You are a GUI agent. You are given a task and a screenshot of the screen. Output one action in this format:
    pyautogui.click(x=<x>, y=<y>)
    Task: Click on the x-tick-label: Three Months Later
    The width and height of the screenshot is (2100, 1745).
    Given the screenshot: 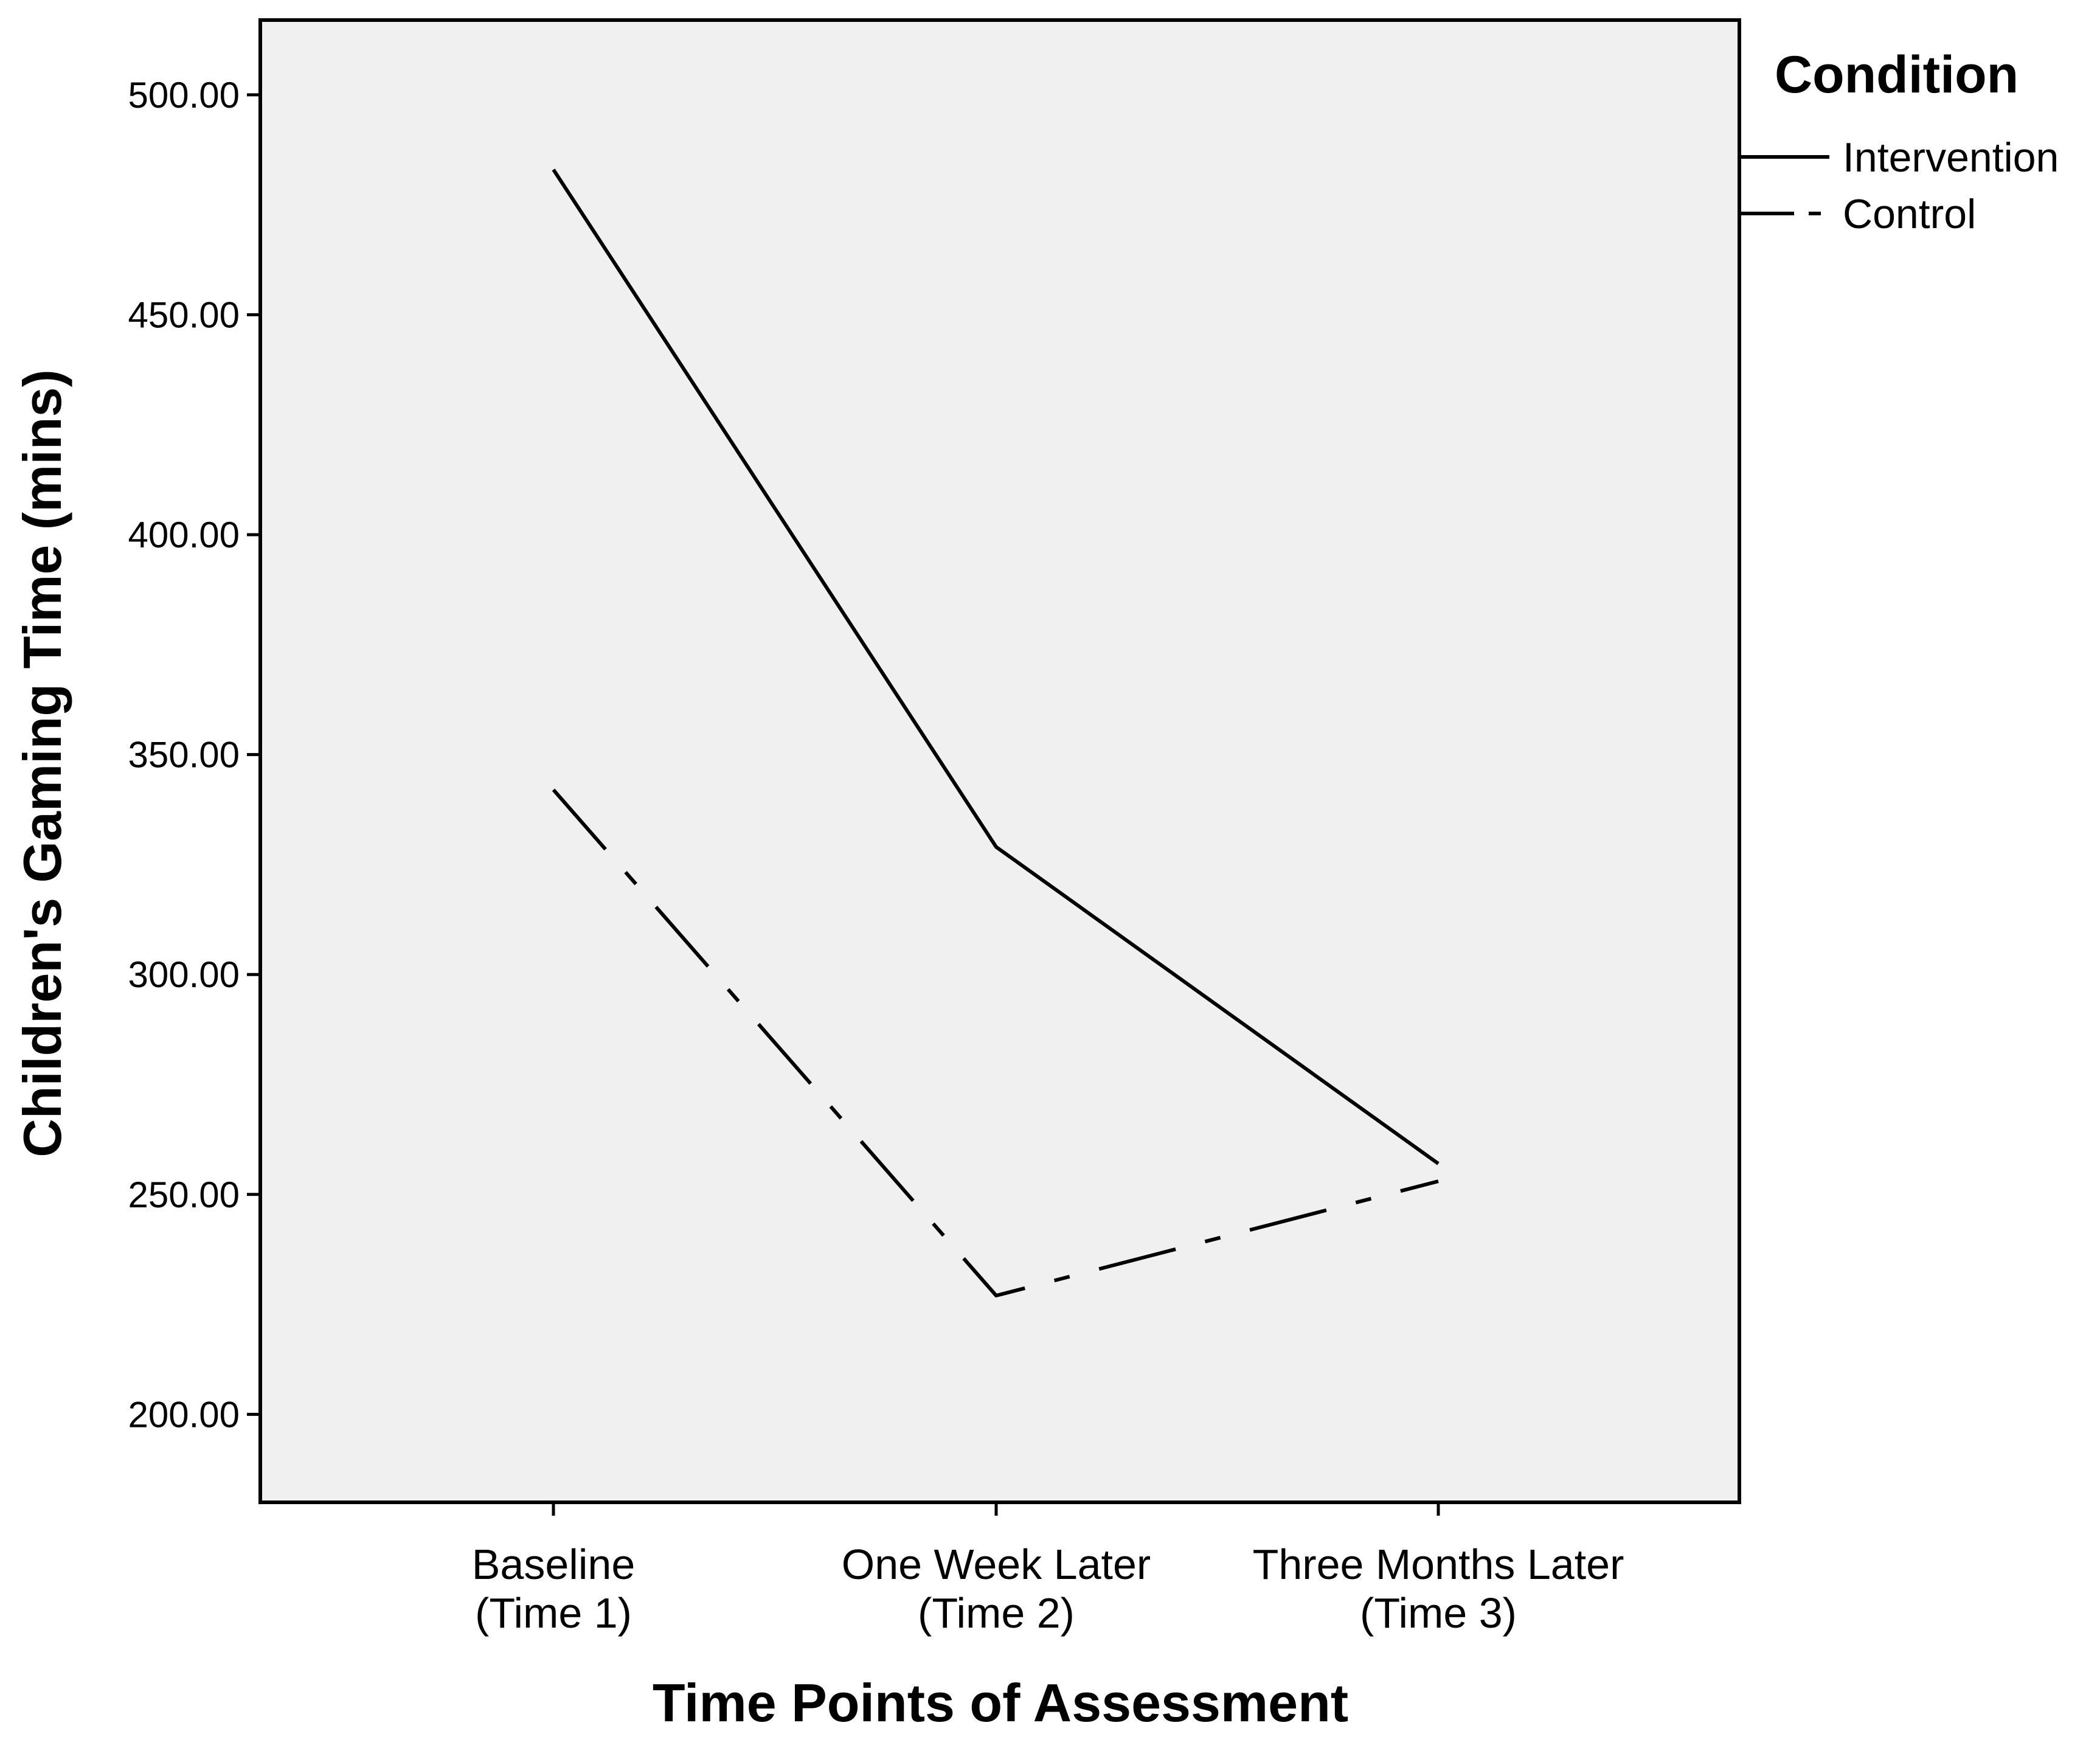 What is the action you would take?
    pyautogui.click(x=1439, y=1564)
    